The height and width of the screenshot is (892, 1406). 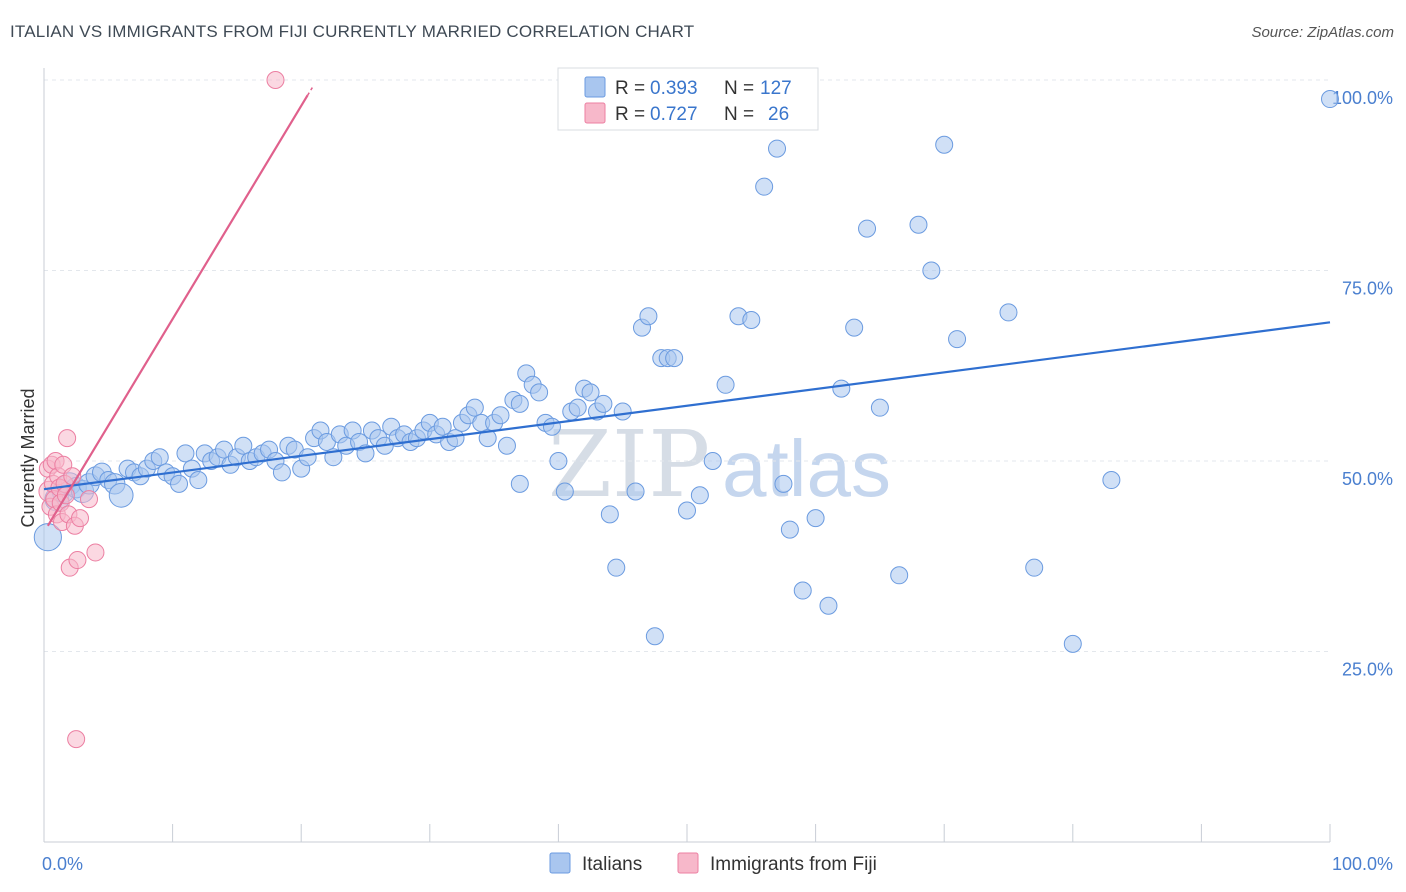 I want to click on legend-swatch-italians, so click(x=595, y=87).